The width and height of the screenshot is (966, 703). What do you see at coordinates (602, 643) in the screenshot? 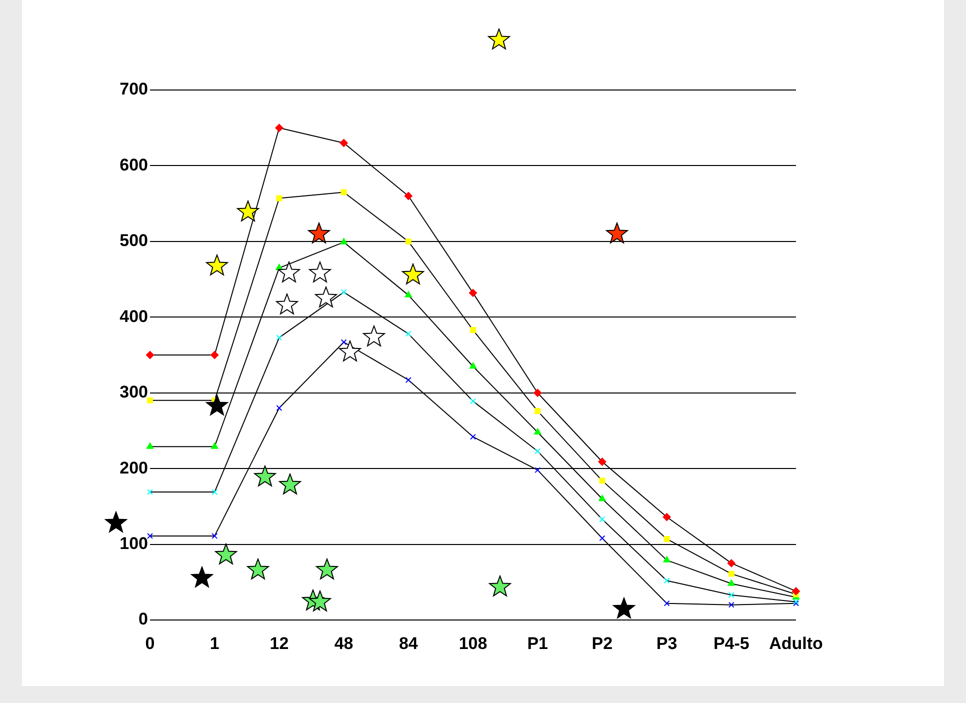
I see `x-tick-label: P2` at bounding box center [602, 643].